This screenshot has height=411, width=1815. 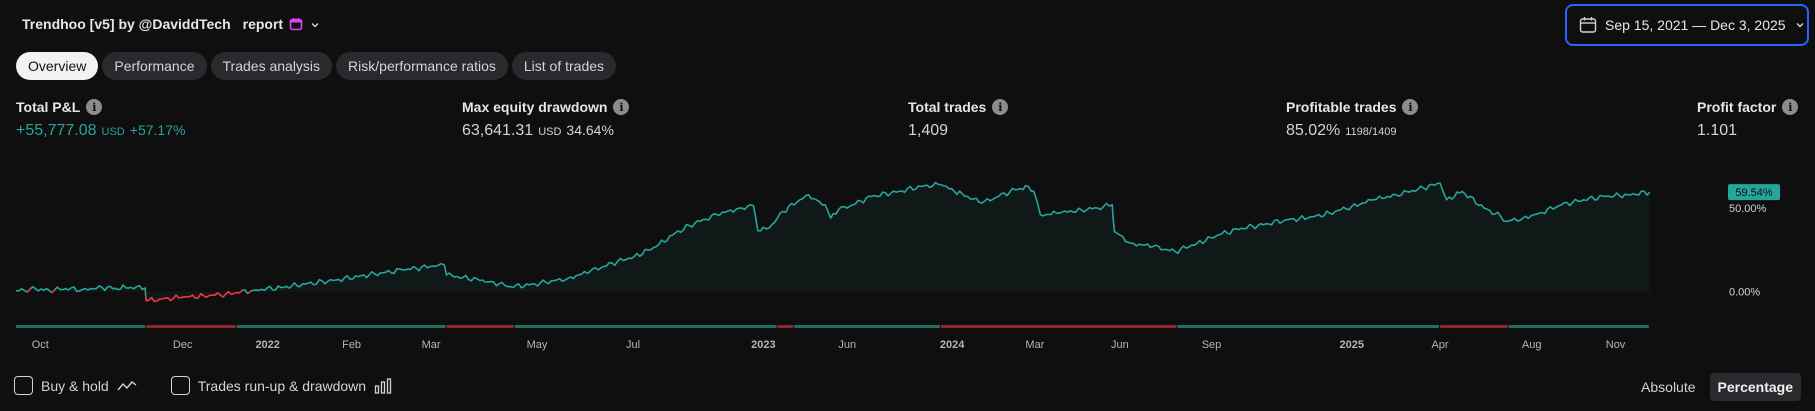 What do you see at coordinates (633, 345) in the screenshot?
I see `x-tick-label: Jul` at bounding box center [633, 345].